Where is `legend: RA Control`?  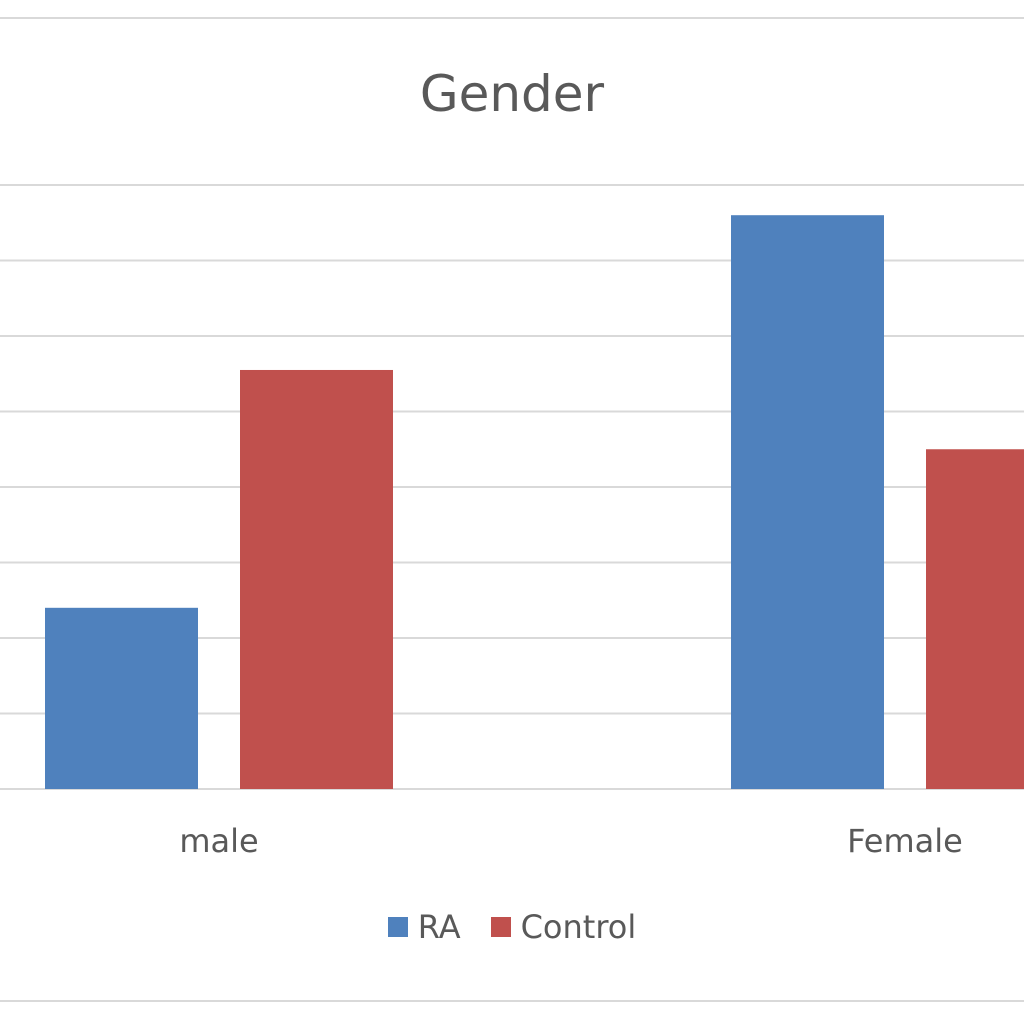
legend: RA Control is located at coordinates (512, 927).